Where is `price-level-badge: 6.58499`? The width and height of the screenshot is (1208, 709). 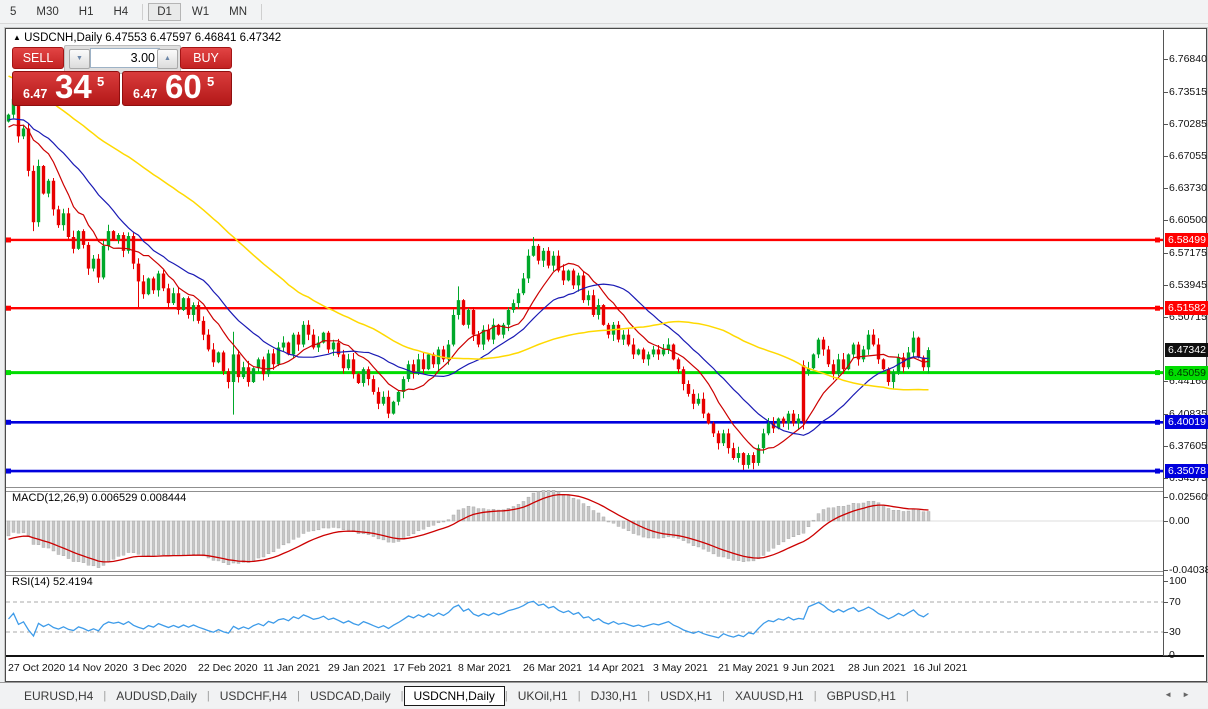
price-level-badge: 6.58499 is located at coordinates (1186, 239).